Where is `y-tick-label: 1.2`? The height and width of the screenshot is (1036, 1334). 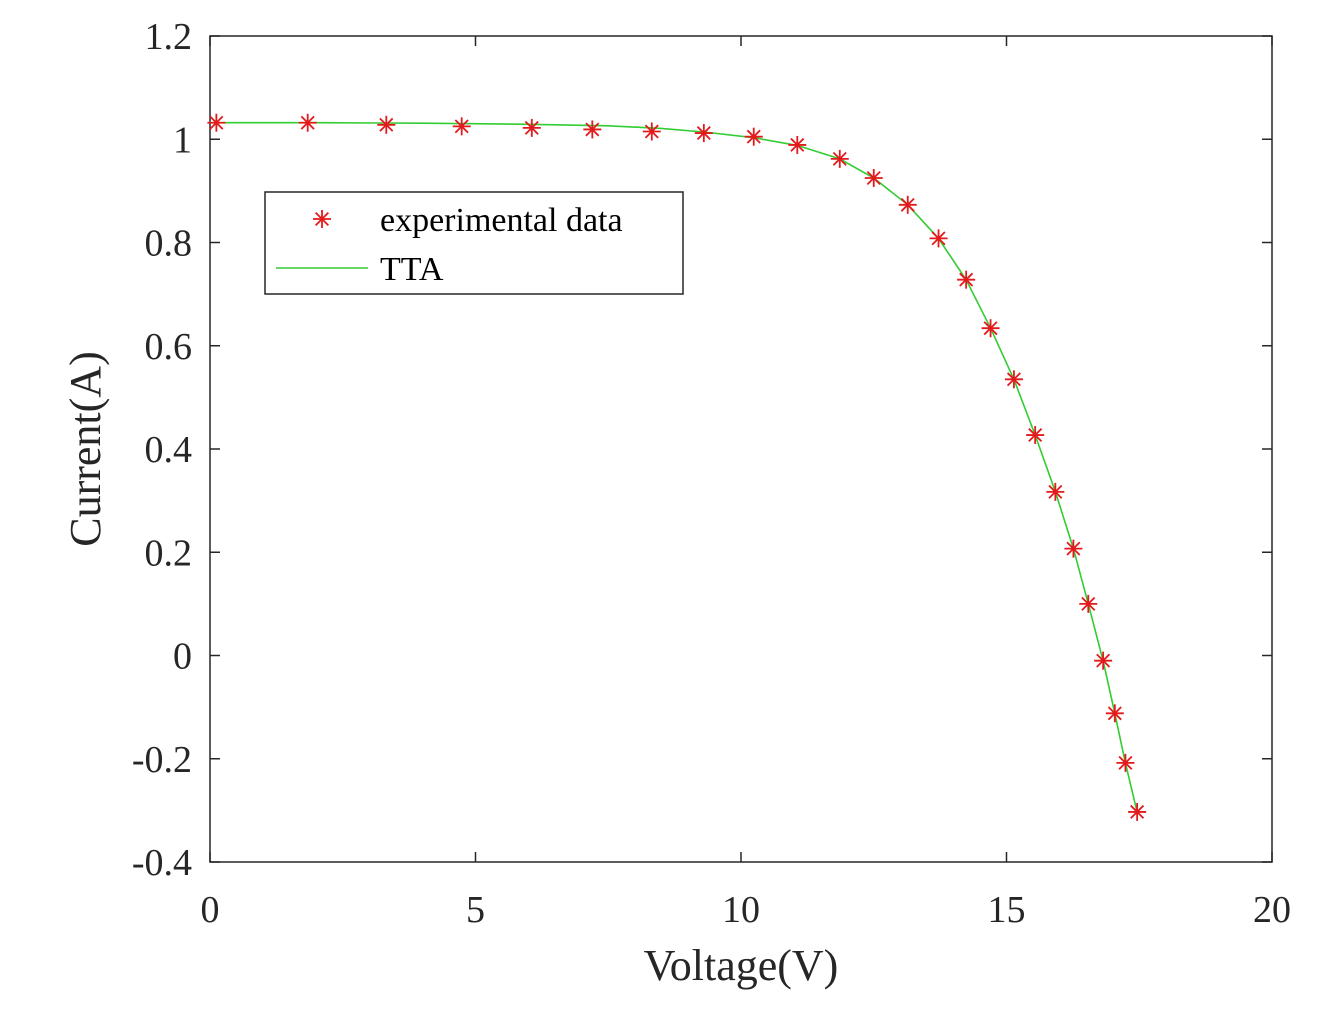
y-tick-label: 1.2 is located at coordinates (169, 37).